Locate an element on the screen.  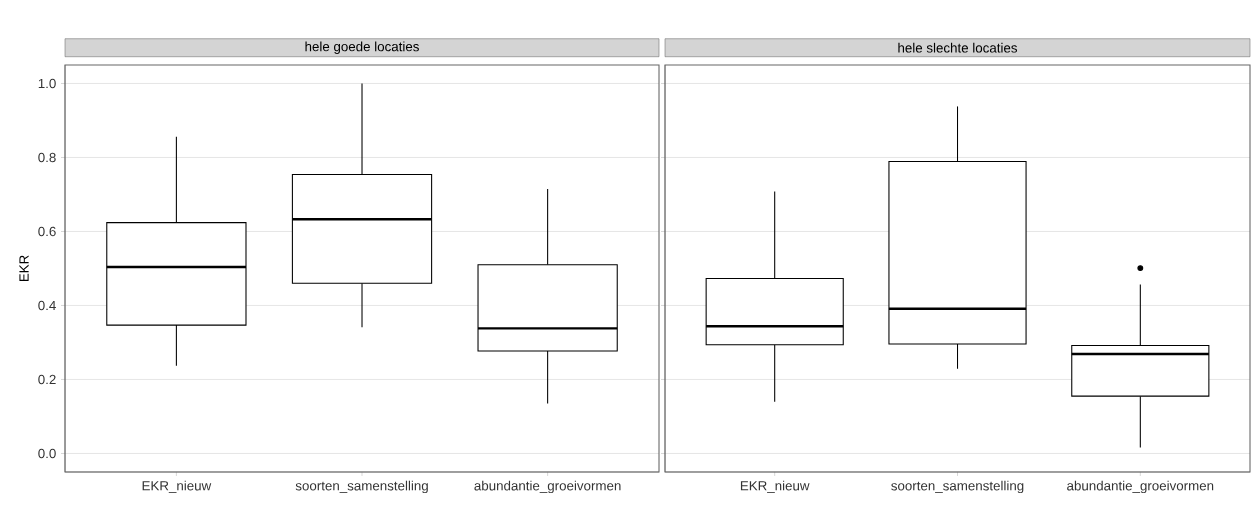
y-tick-label: 0.6 is located at coordinates (47, 231).